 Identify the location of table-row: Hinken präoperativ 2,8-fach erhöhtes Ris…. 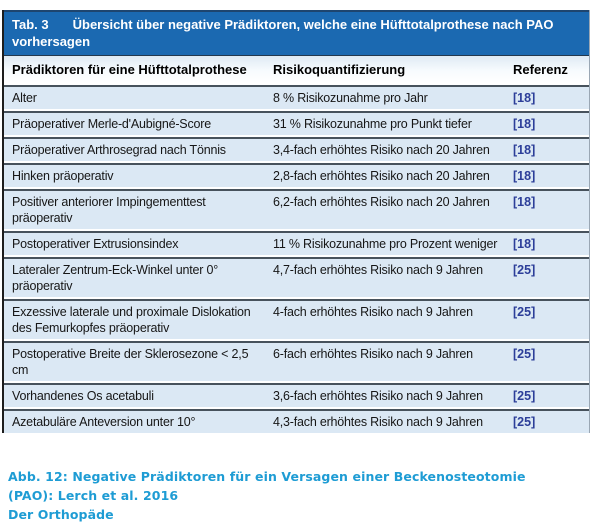
(296, 175).